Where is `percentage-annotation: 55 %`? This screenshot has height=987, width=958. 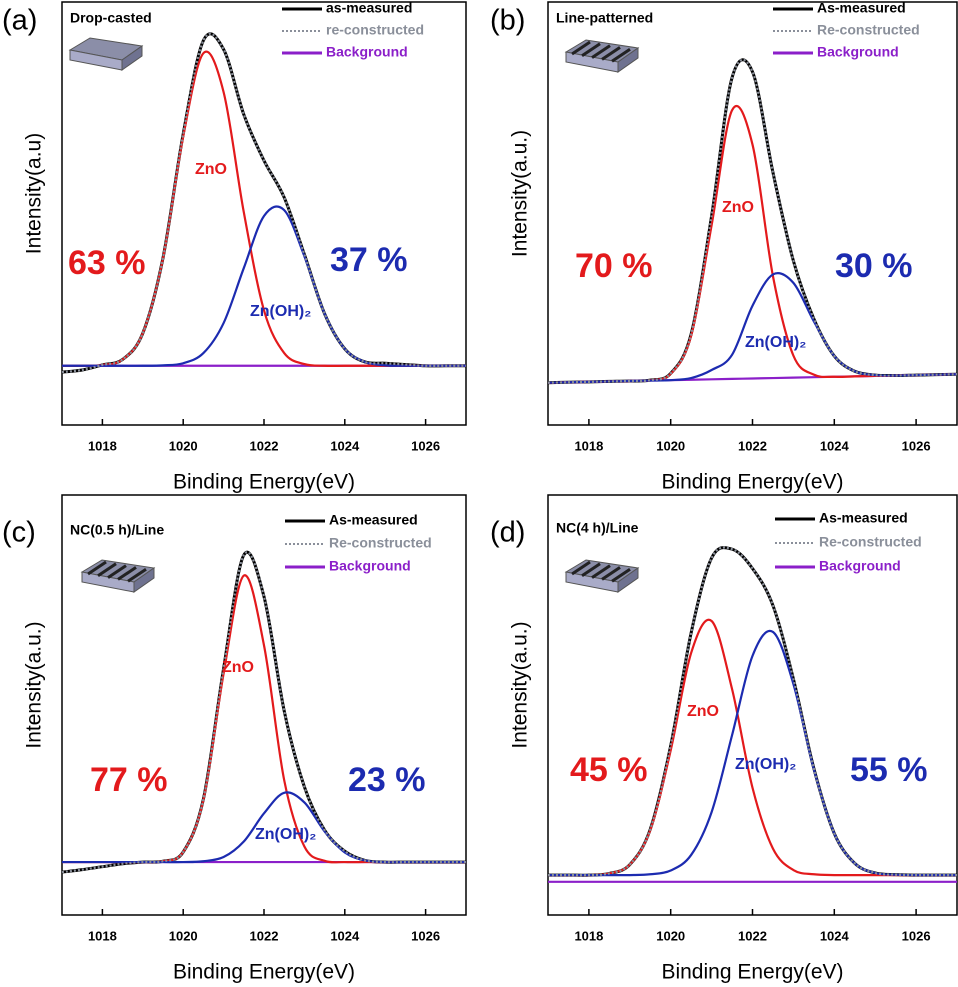
percentage-annotation: 55 % is located at coordinates (889, 770).